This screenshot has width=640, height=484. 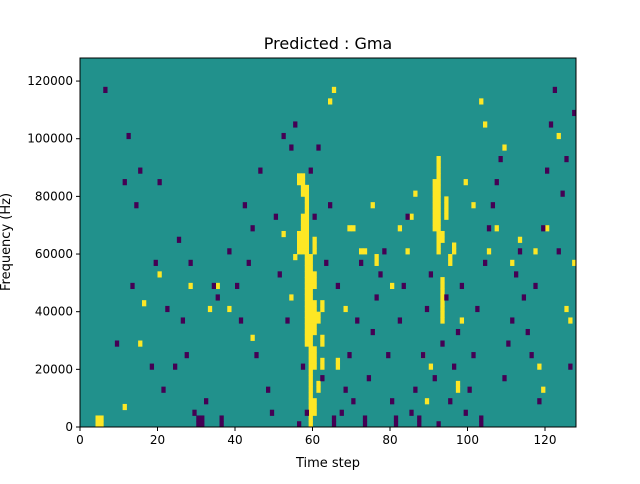 What do you see at coordinates (54, 254) in the screenshot?
I see `y-tick-label: 60000` at bounding box center [54, 254].